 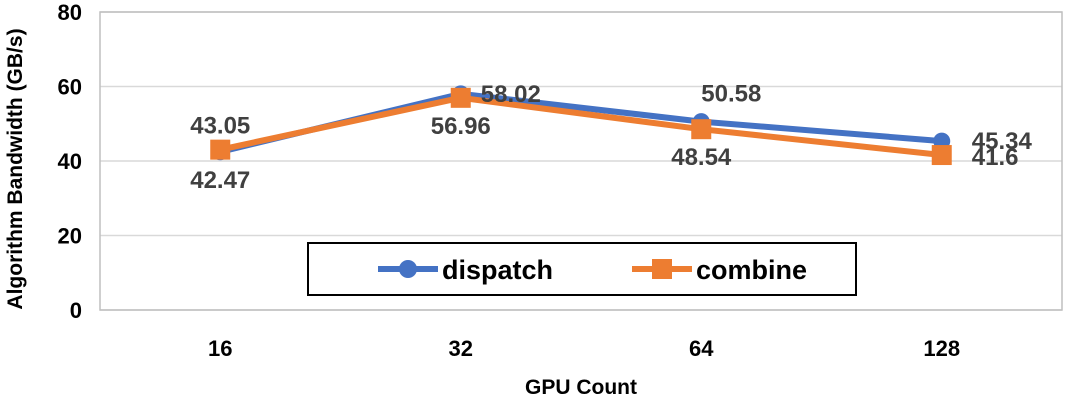 I want to click on data-label-combine: 43.05, so click(x=220, y=126).